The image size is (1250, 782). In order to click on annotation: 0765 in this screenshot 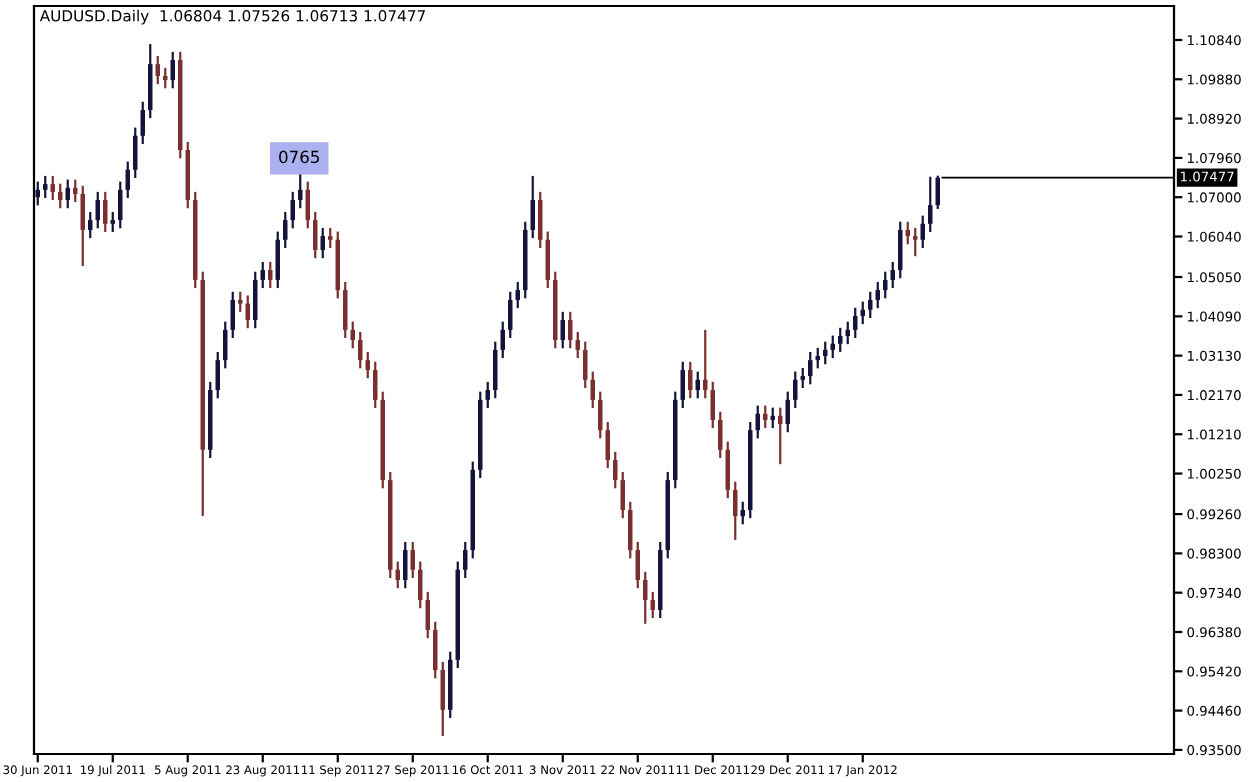, I will do `click(299, 157)`.